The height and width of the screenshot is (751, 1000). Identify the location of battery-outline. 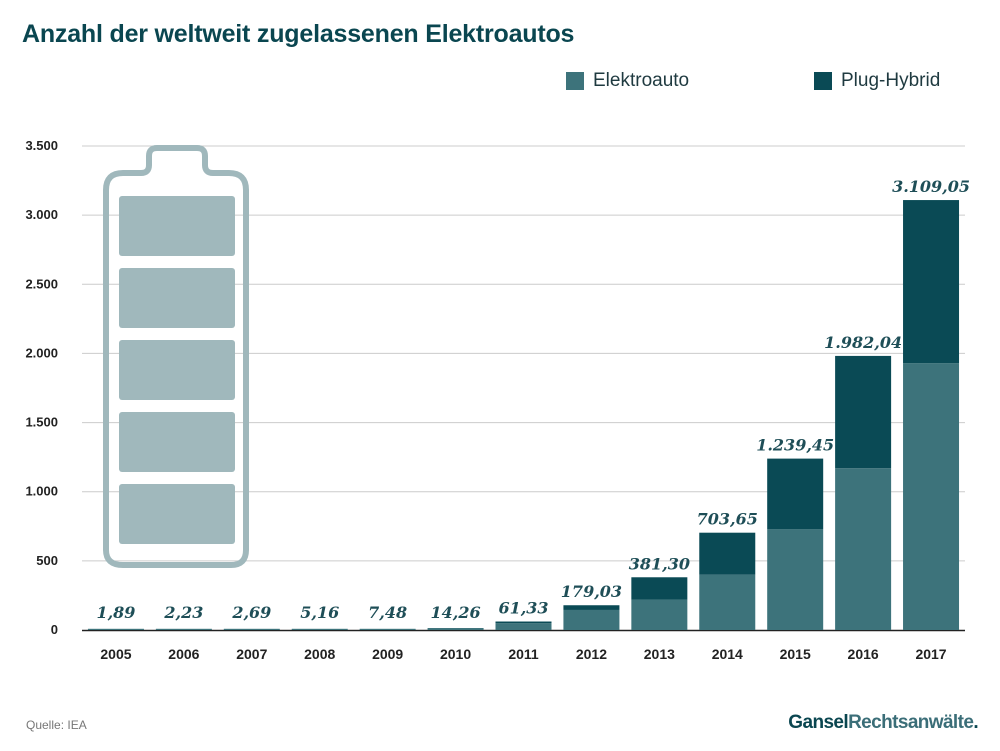
(176, 356).